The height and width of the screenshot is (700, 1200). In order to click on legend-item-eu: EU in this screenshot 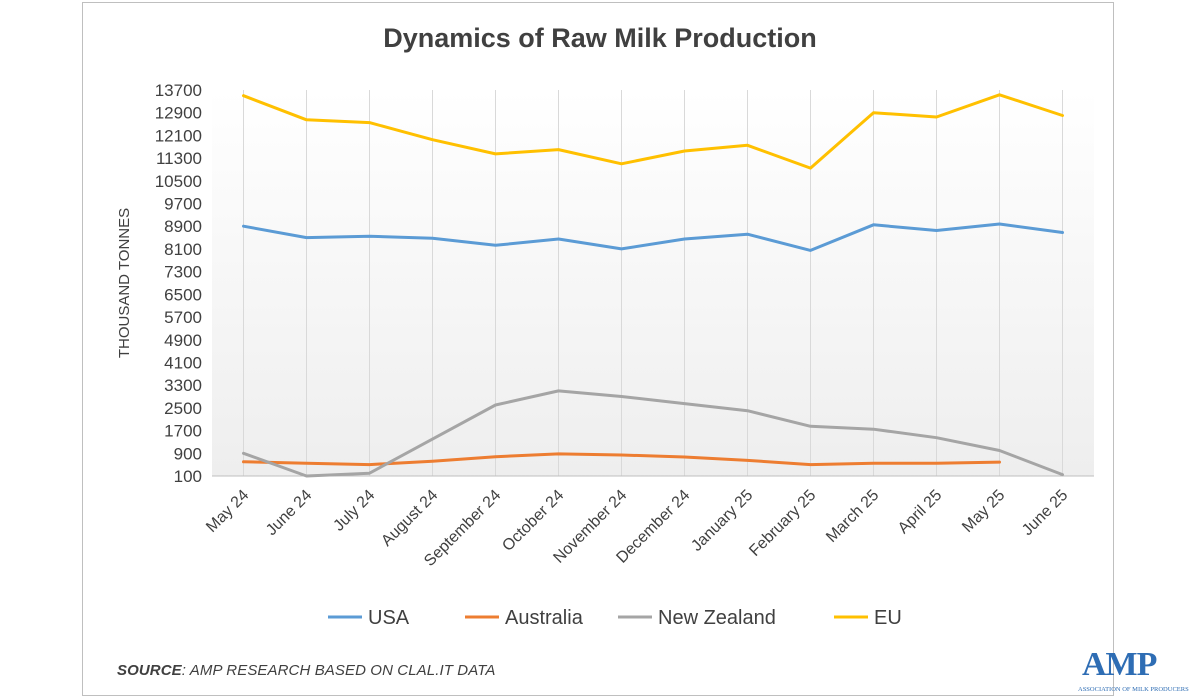, I will do `click(868, 618)`.